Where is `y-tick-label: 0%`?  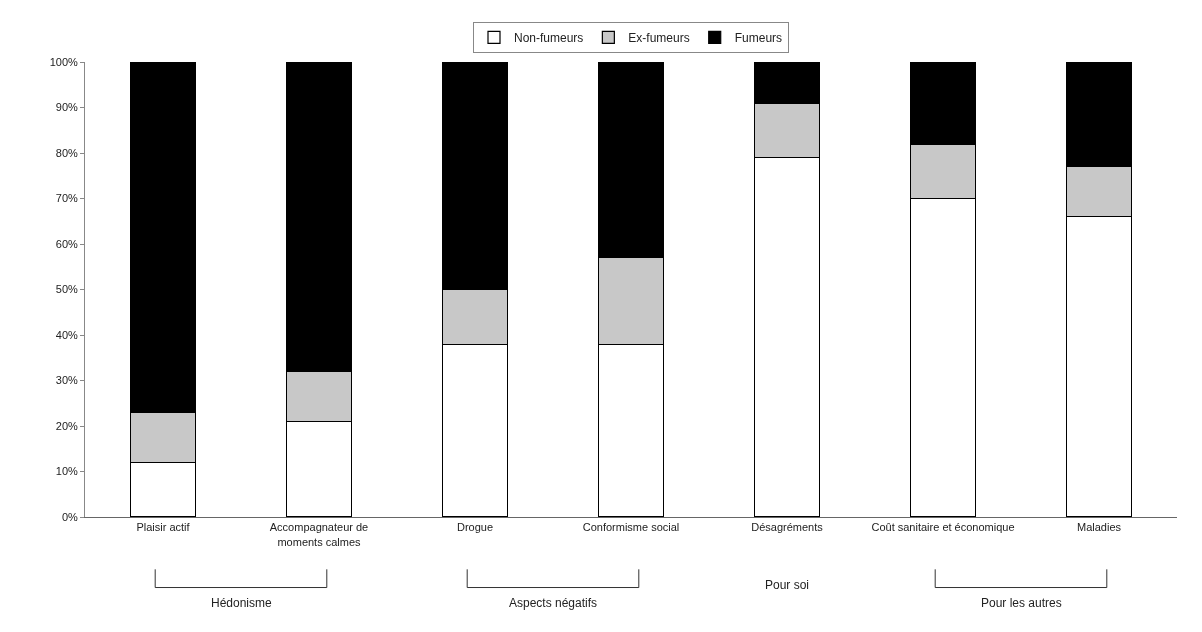
y-tick-label: 0% is located at coordinates (70, 516).